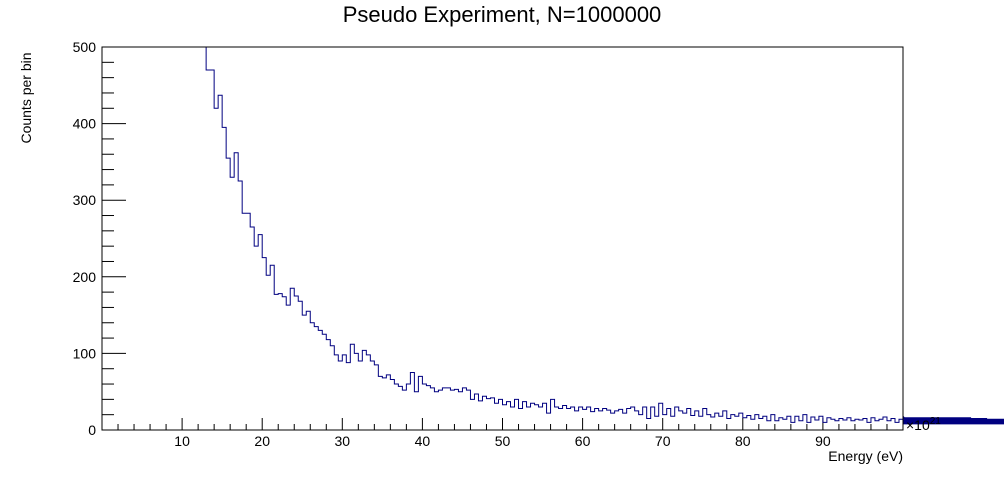  Describe the element at coordinates (743, 441) in the screenshot. I see `x-tick-label: 80` at that location.